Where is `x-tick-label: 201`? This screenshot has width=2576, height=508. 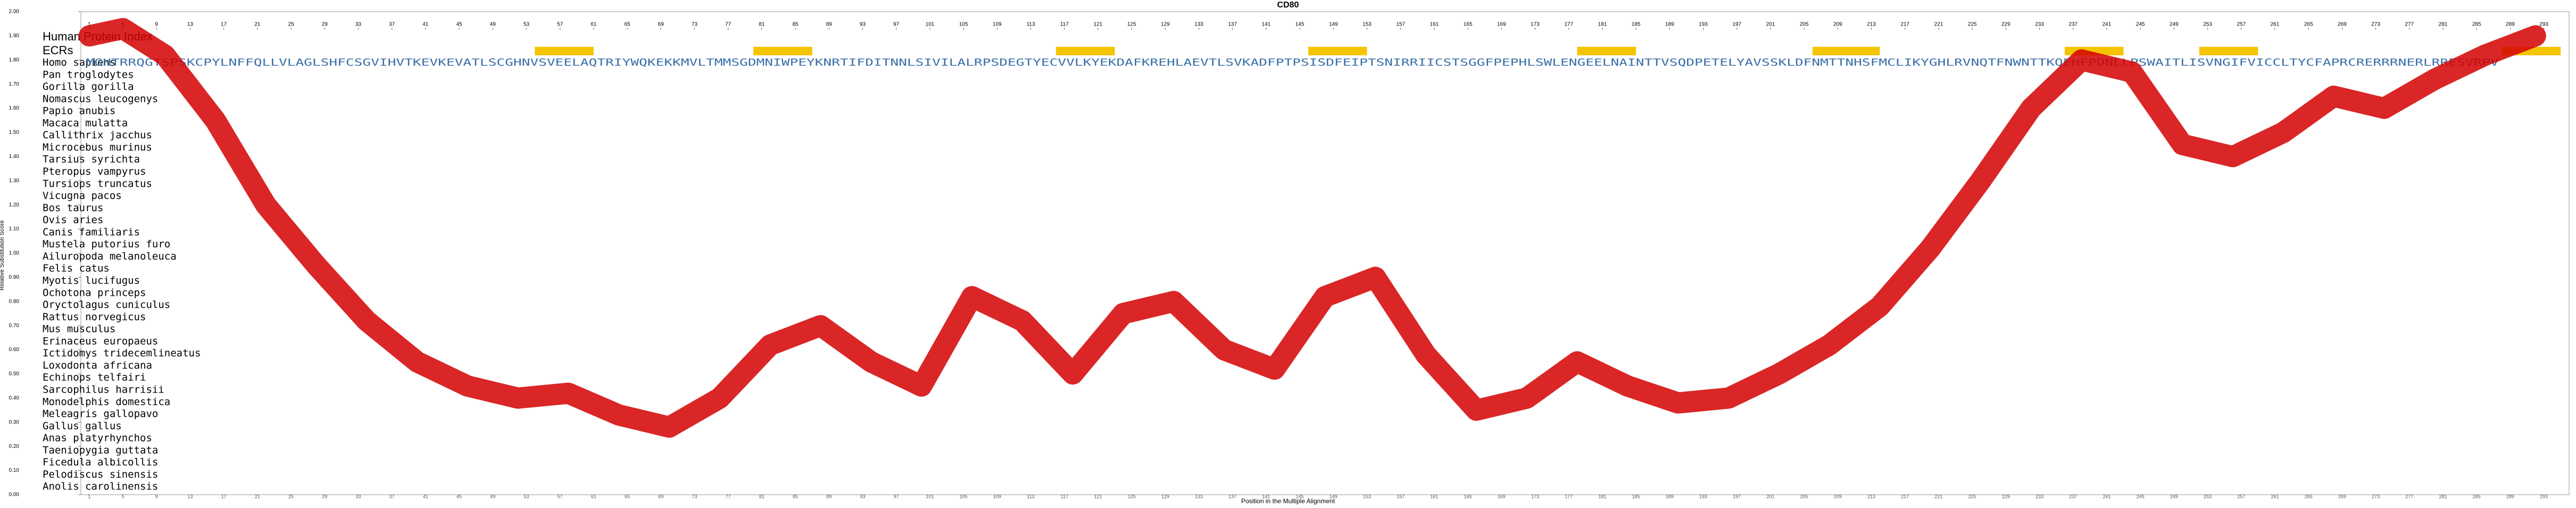 x-tick-label: 201 is located at coordinates (1770, 25).